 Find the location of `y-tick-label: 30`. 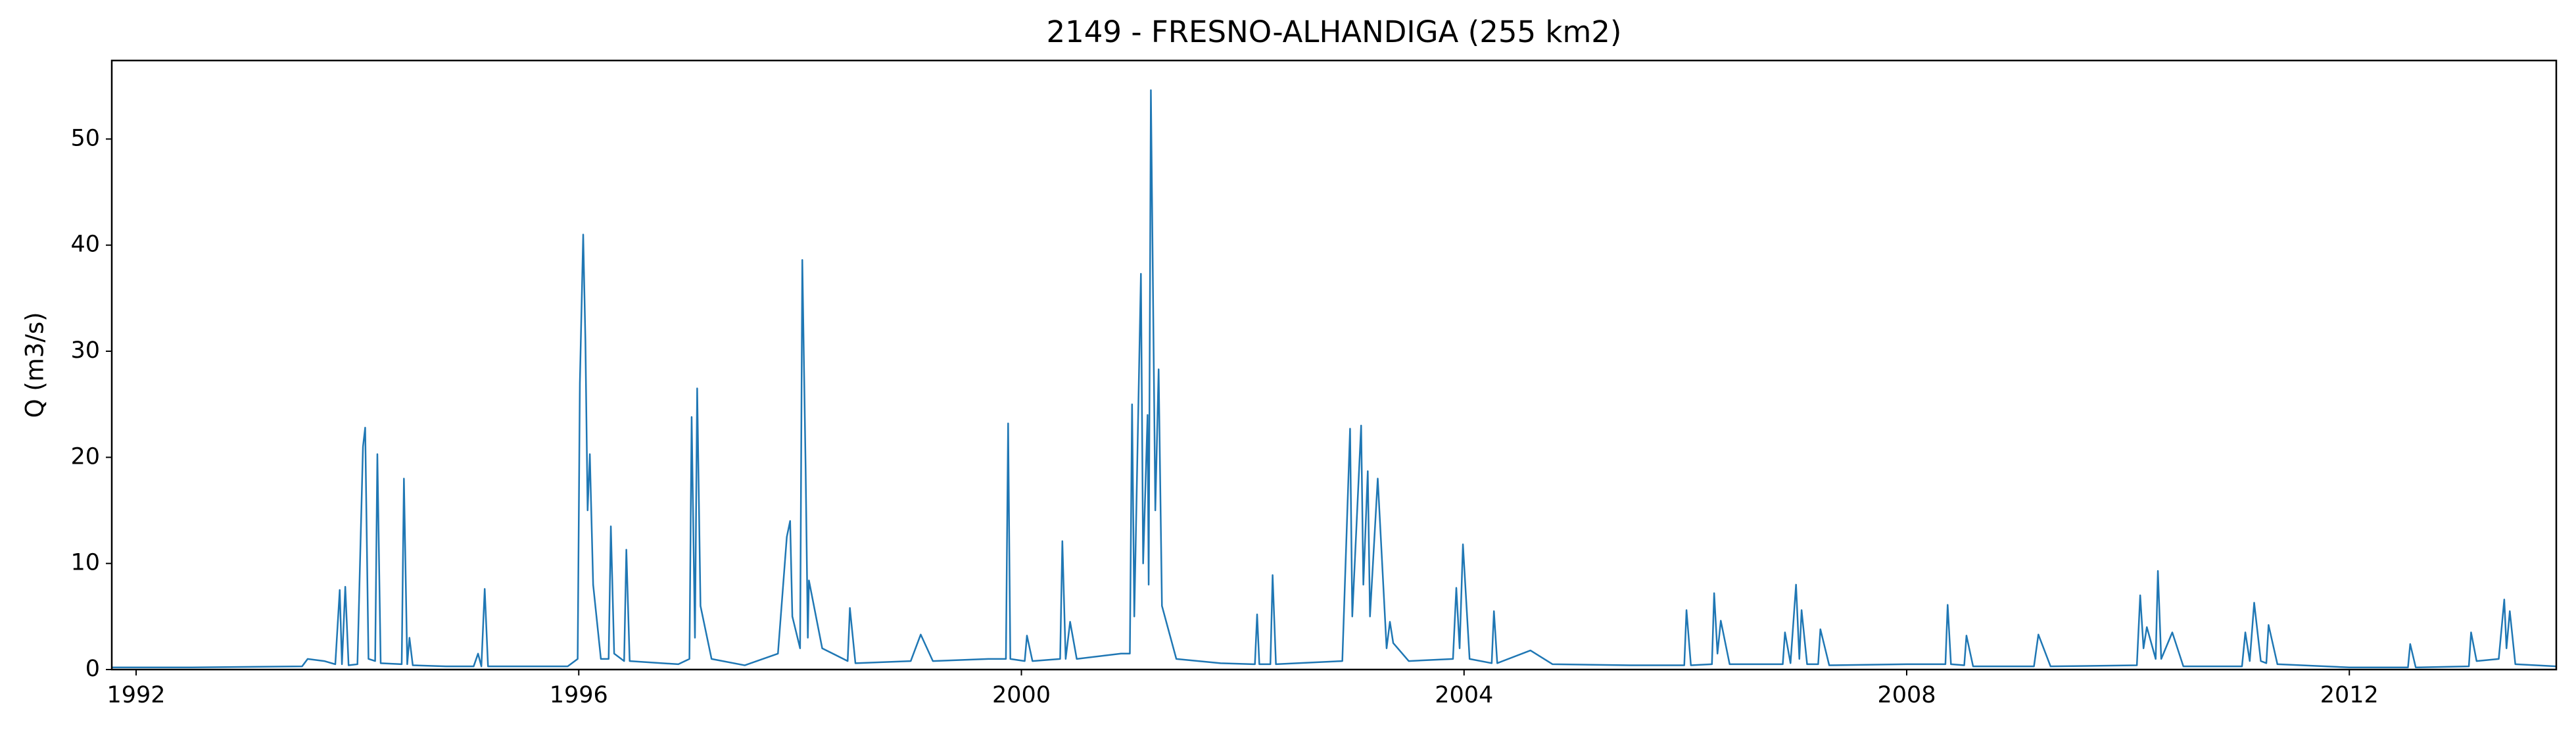

y-tick-label: 30 is located at coordinates (85, 351).